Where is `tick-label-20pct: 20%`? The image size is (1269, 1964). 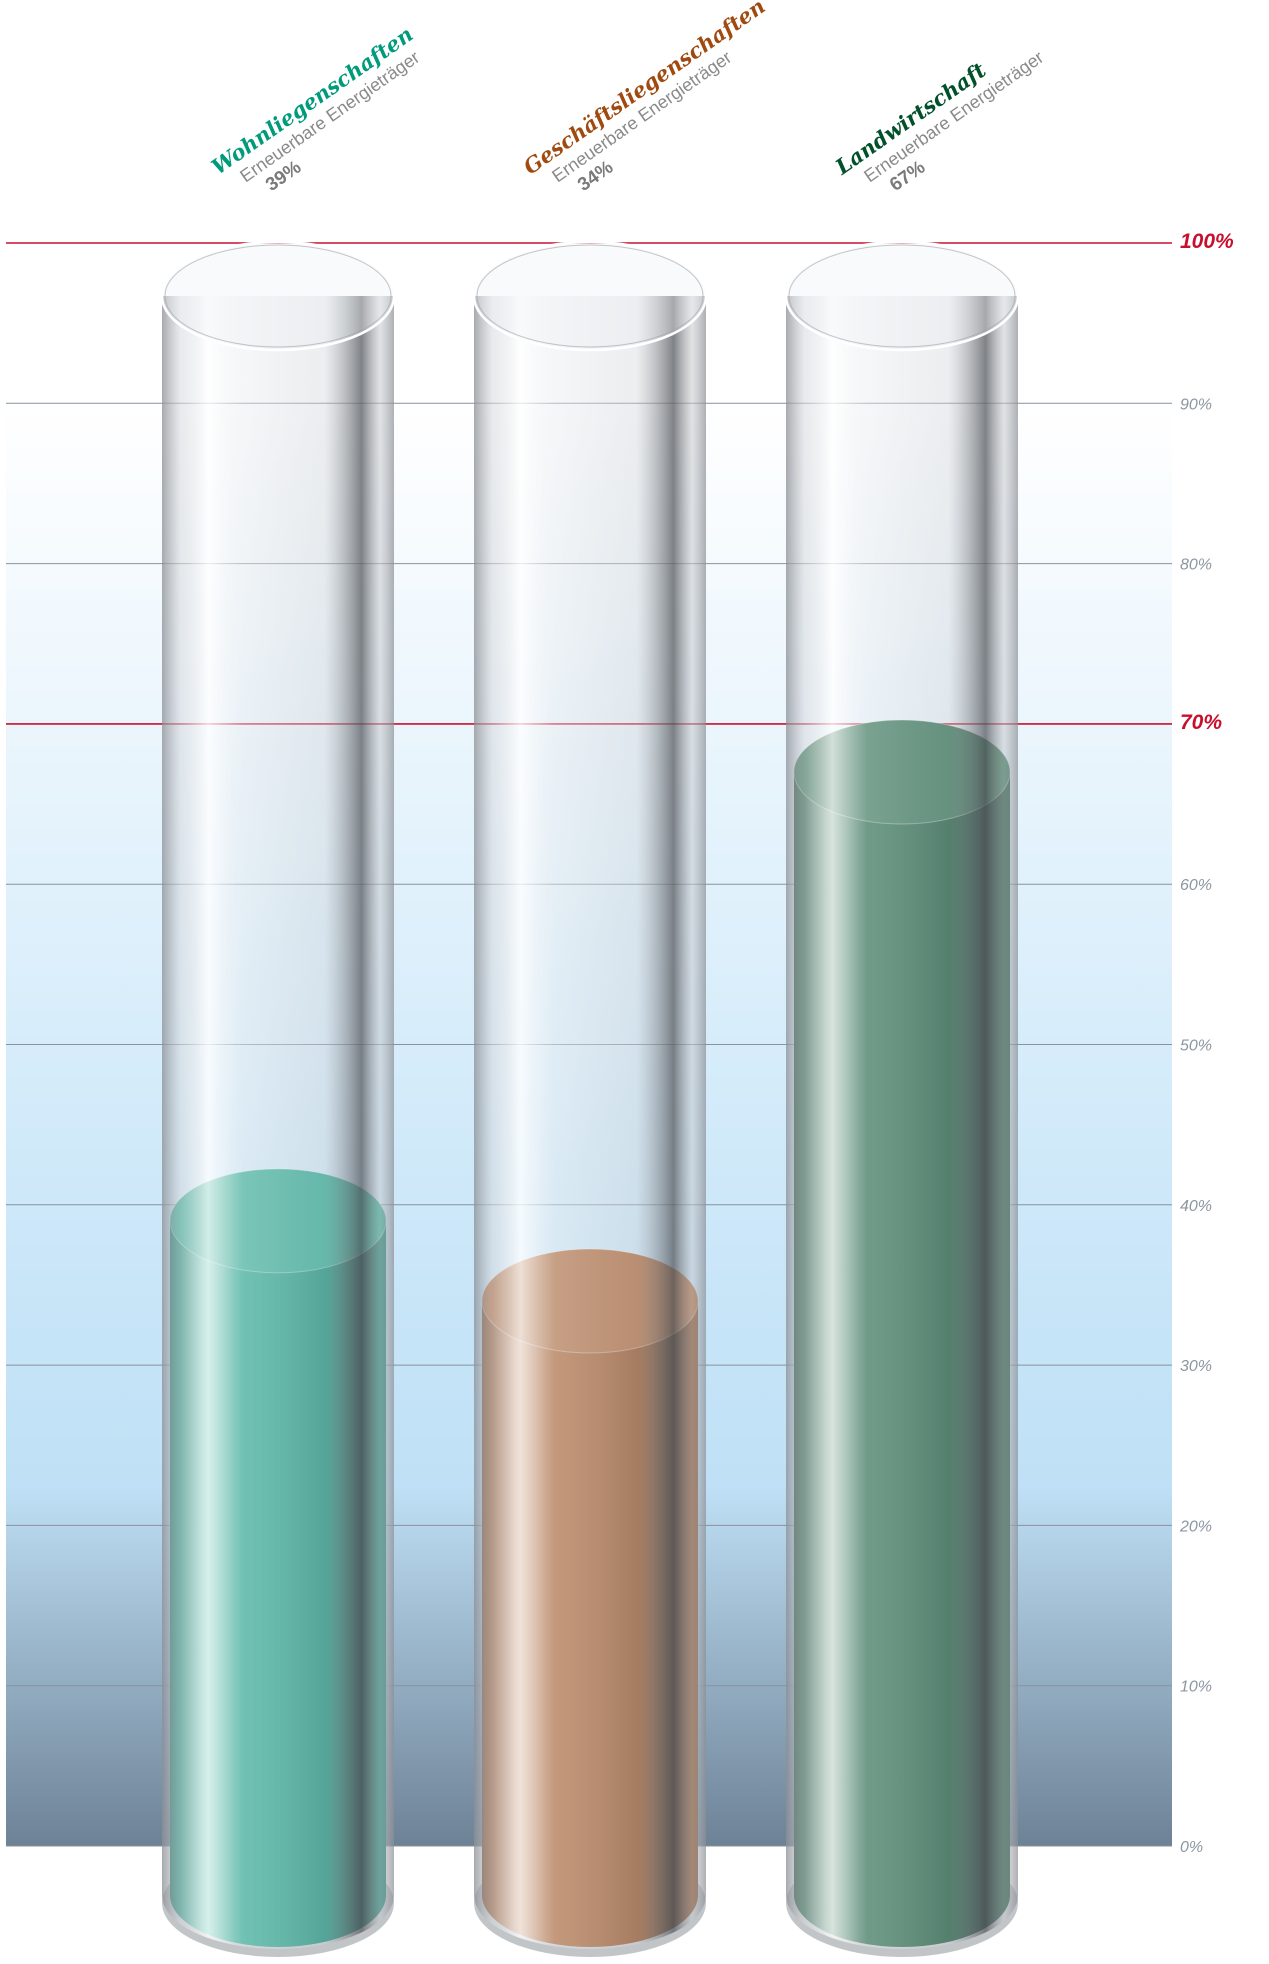 tick-label-20pct: 20% is located at coordinates (1195, 1526).